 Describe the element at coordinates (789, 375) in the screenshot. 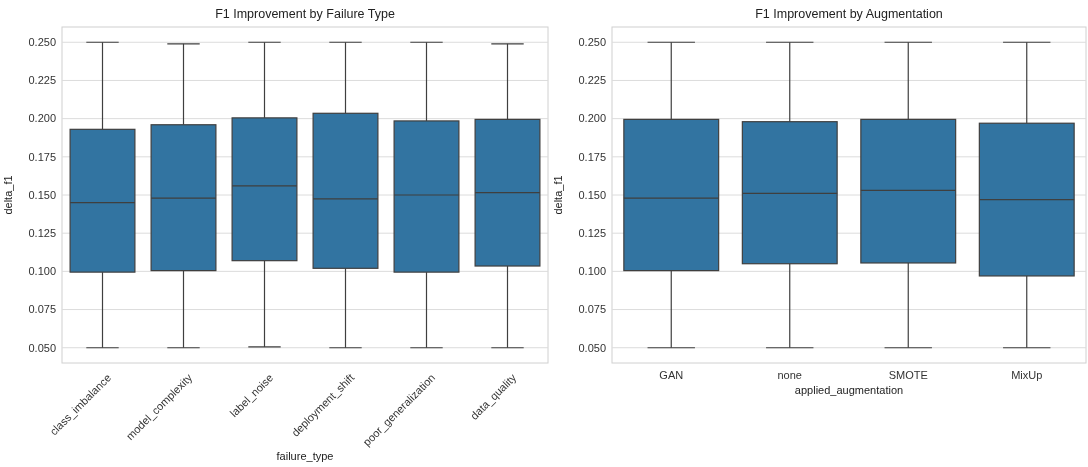

I see `x-tick-label: none` at that location.